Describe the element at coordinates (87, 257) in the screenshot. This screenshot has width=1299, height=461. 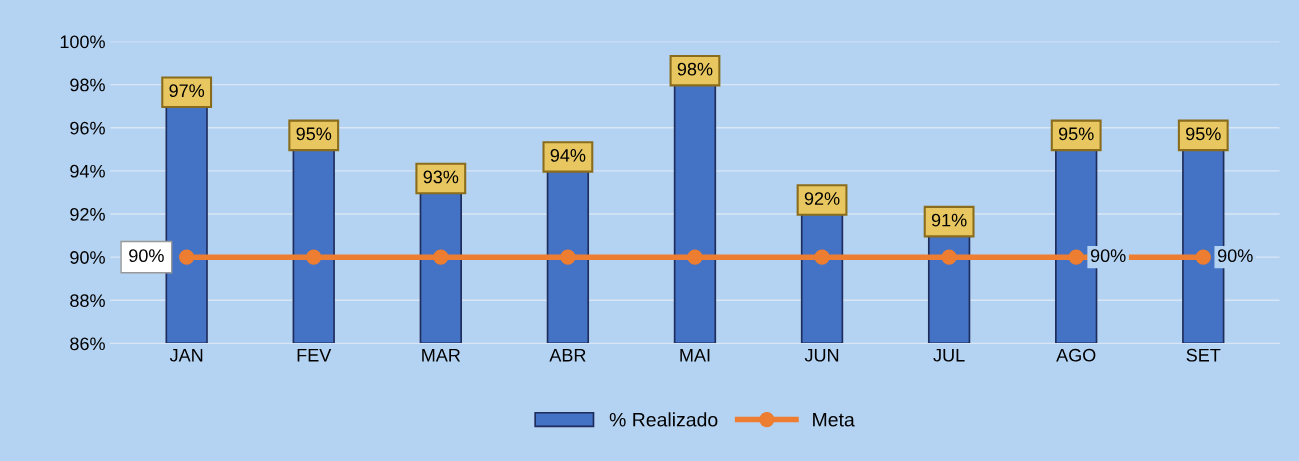
I see `y-tick-label: 90%` at that location.